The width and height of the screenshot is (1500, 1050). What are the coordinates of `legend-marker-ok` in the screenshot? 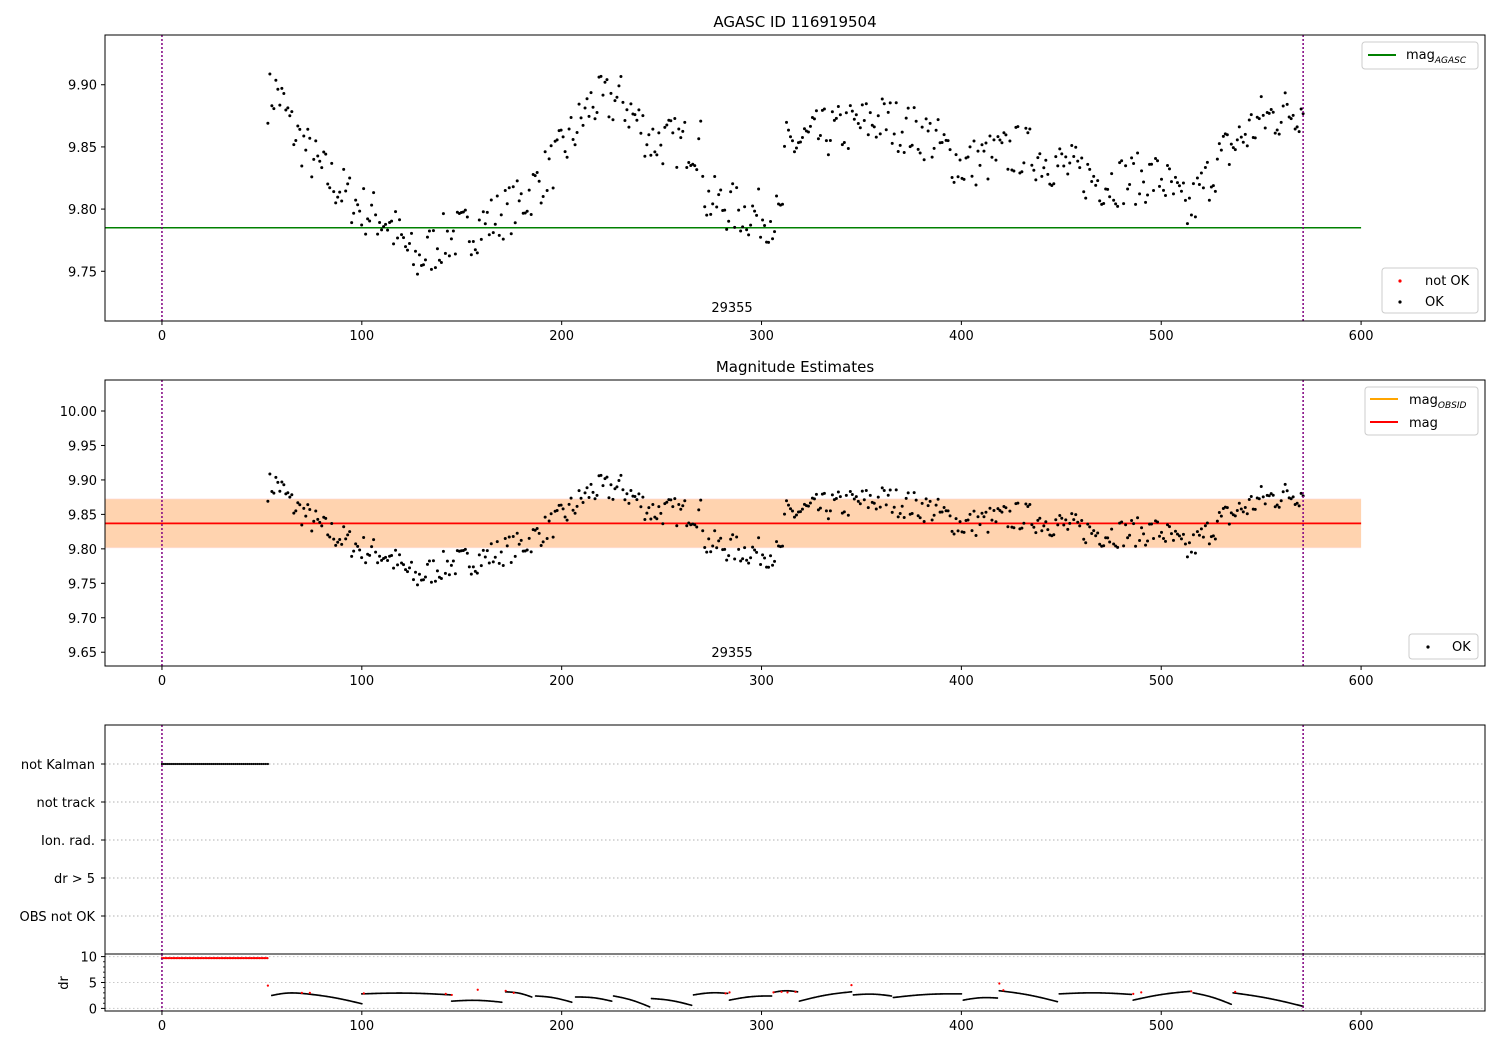 It's located at (1428, 647).